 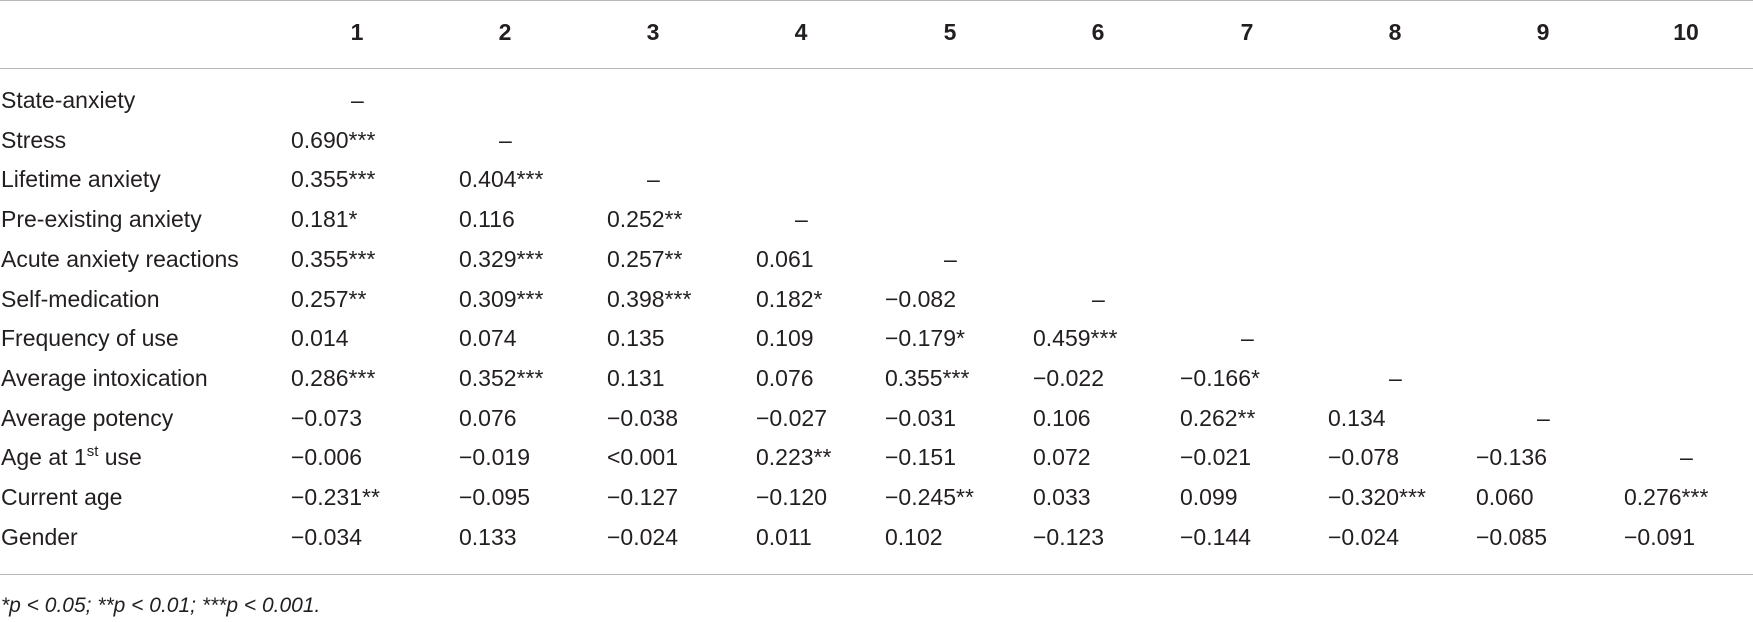 I want to click on row-label-text: Stress, so click(x=34, y=139).